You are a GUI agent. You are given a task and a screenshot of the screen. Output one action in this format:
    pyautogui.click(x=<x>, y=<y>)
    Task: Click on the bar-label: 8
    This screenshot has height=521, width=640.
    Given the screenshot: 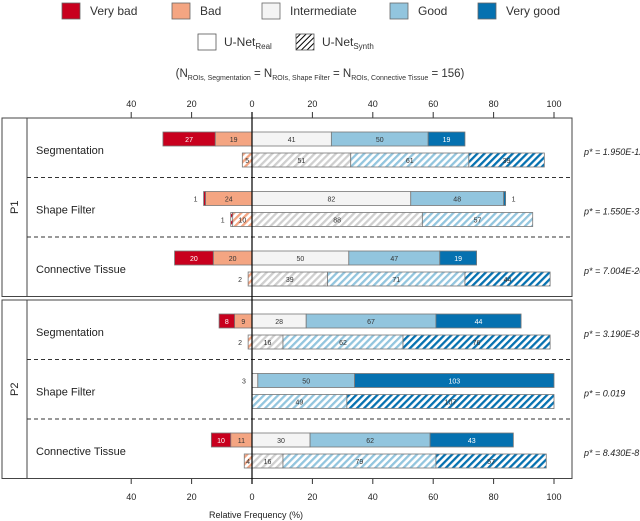 What is the action you would take?
    pyautogui.click(x=227, y=322)
    